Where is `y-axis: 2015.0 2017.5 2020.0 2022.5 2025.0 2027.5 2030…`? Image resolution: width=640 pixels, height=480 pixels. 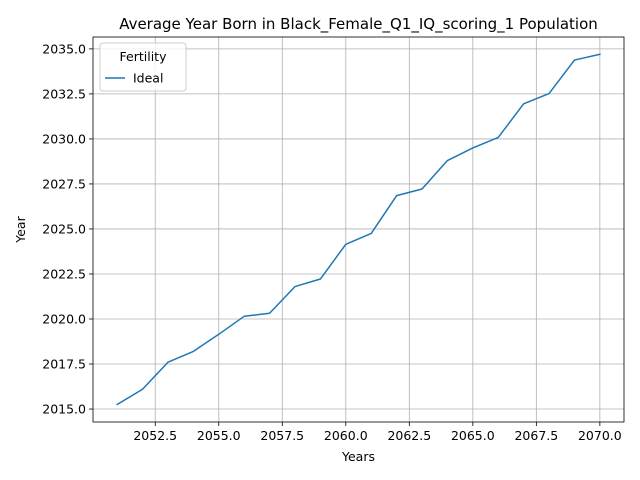
y-axis: 2015.0 2017.5 2020.0 2022.5 2025.0 2027.5 2030… is located at coordinates (67, 229).